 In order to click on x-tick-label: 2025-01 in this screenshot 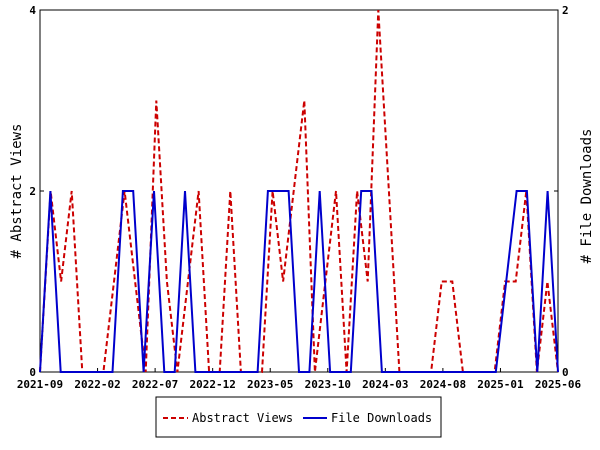, I will do `click(500, 384)`.